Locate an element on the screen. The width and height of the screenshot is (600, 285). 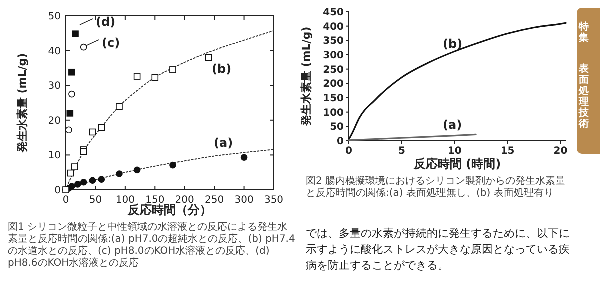
annotation: (d) is located at coordinates (106, 22).